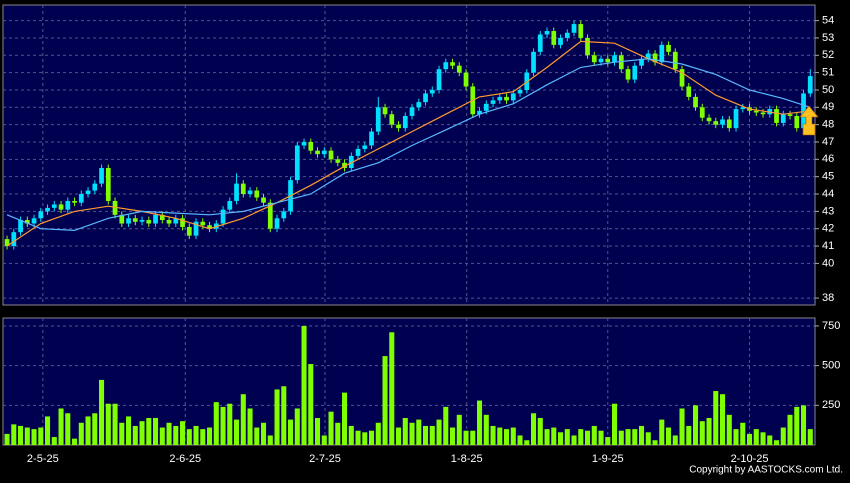  Describe the element at coordinates (828, 90) in the screenshot. I see `y-tick-label: 50` at that location.